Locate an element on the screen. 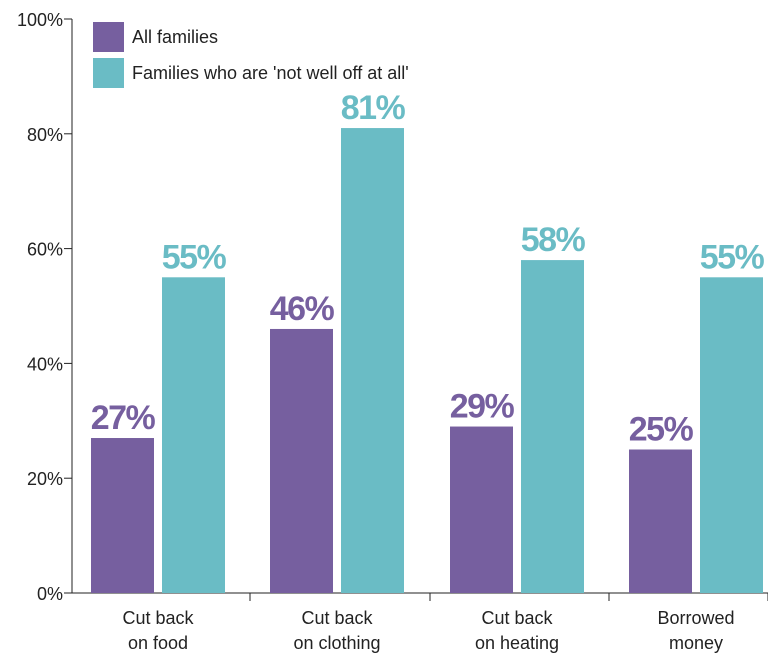 This screenshot has height=654, width=768. y-tick-label: 40% is located at coordinates (45, 364).